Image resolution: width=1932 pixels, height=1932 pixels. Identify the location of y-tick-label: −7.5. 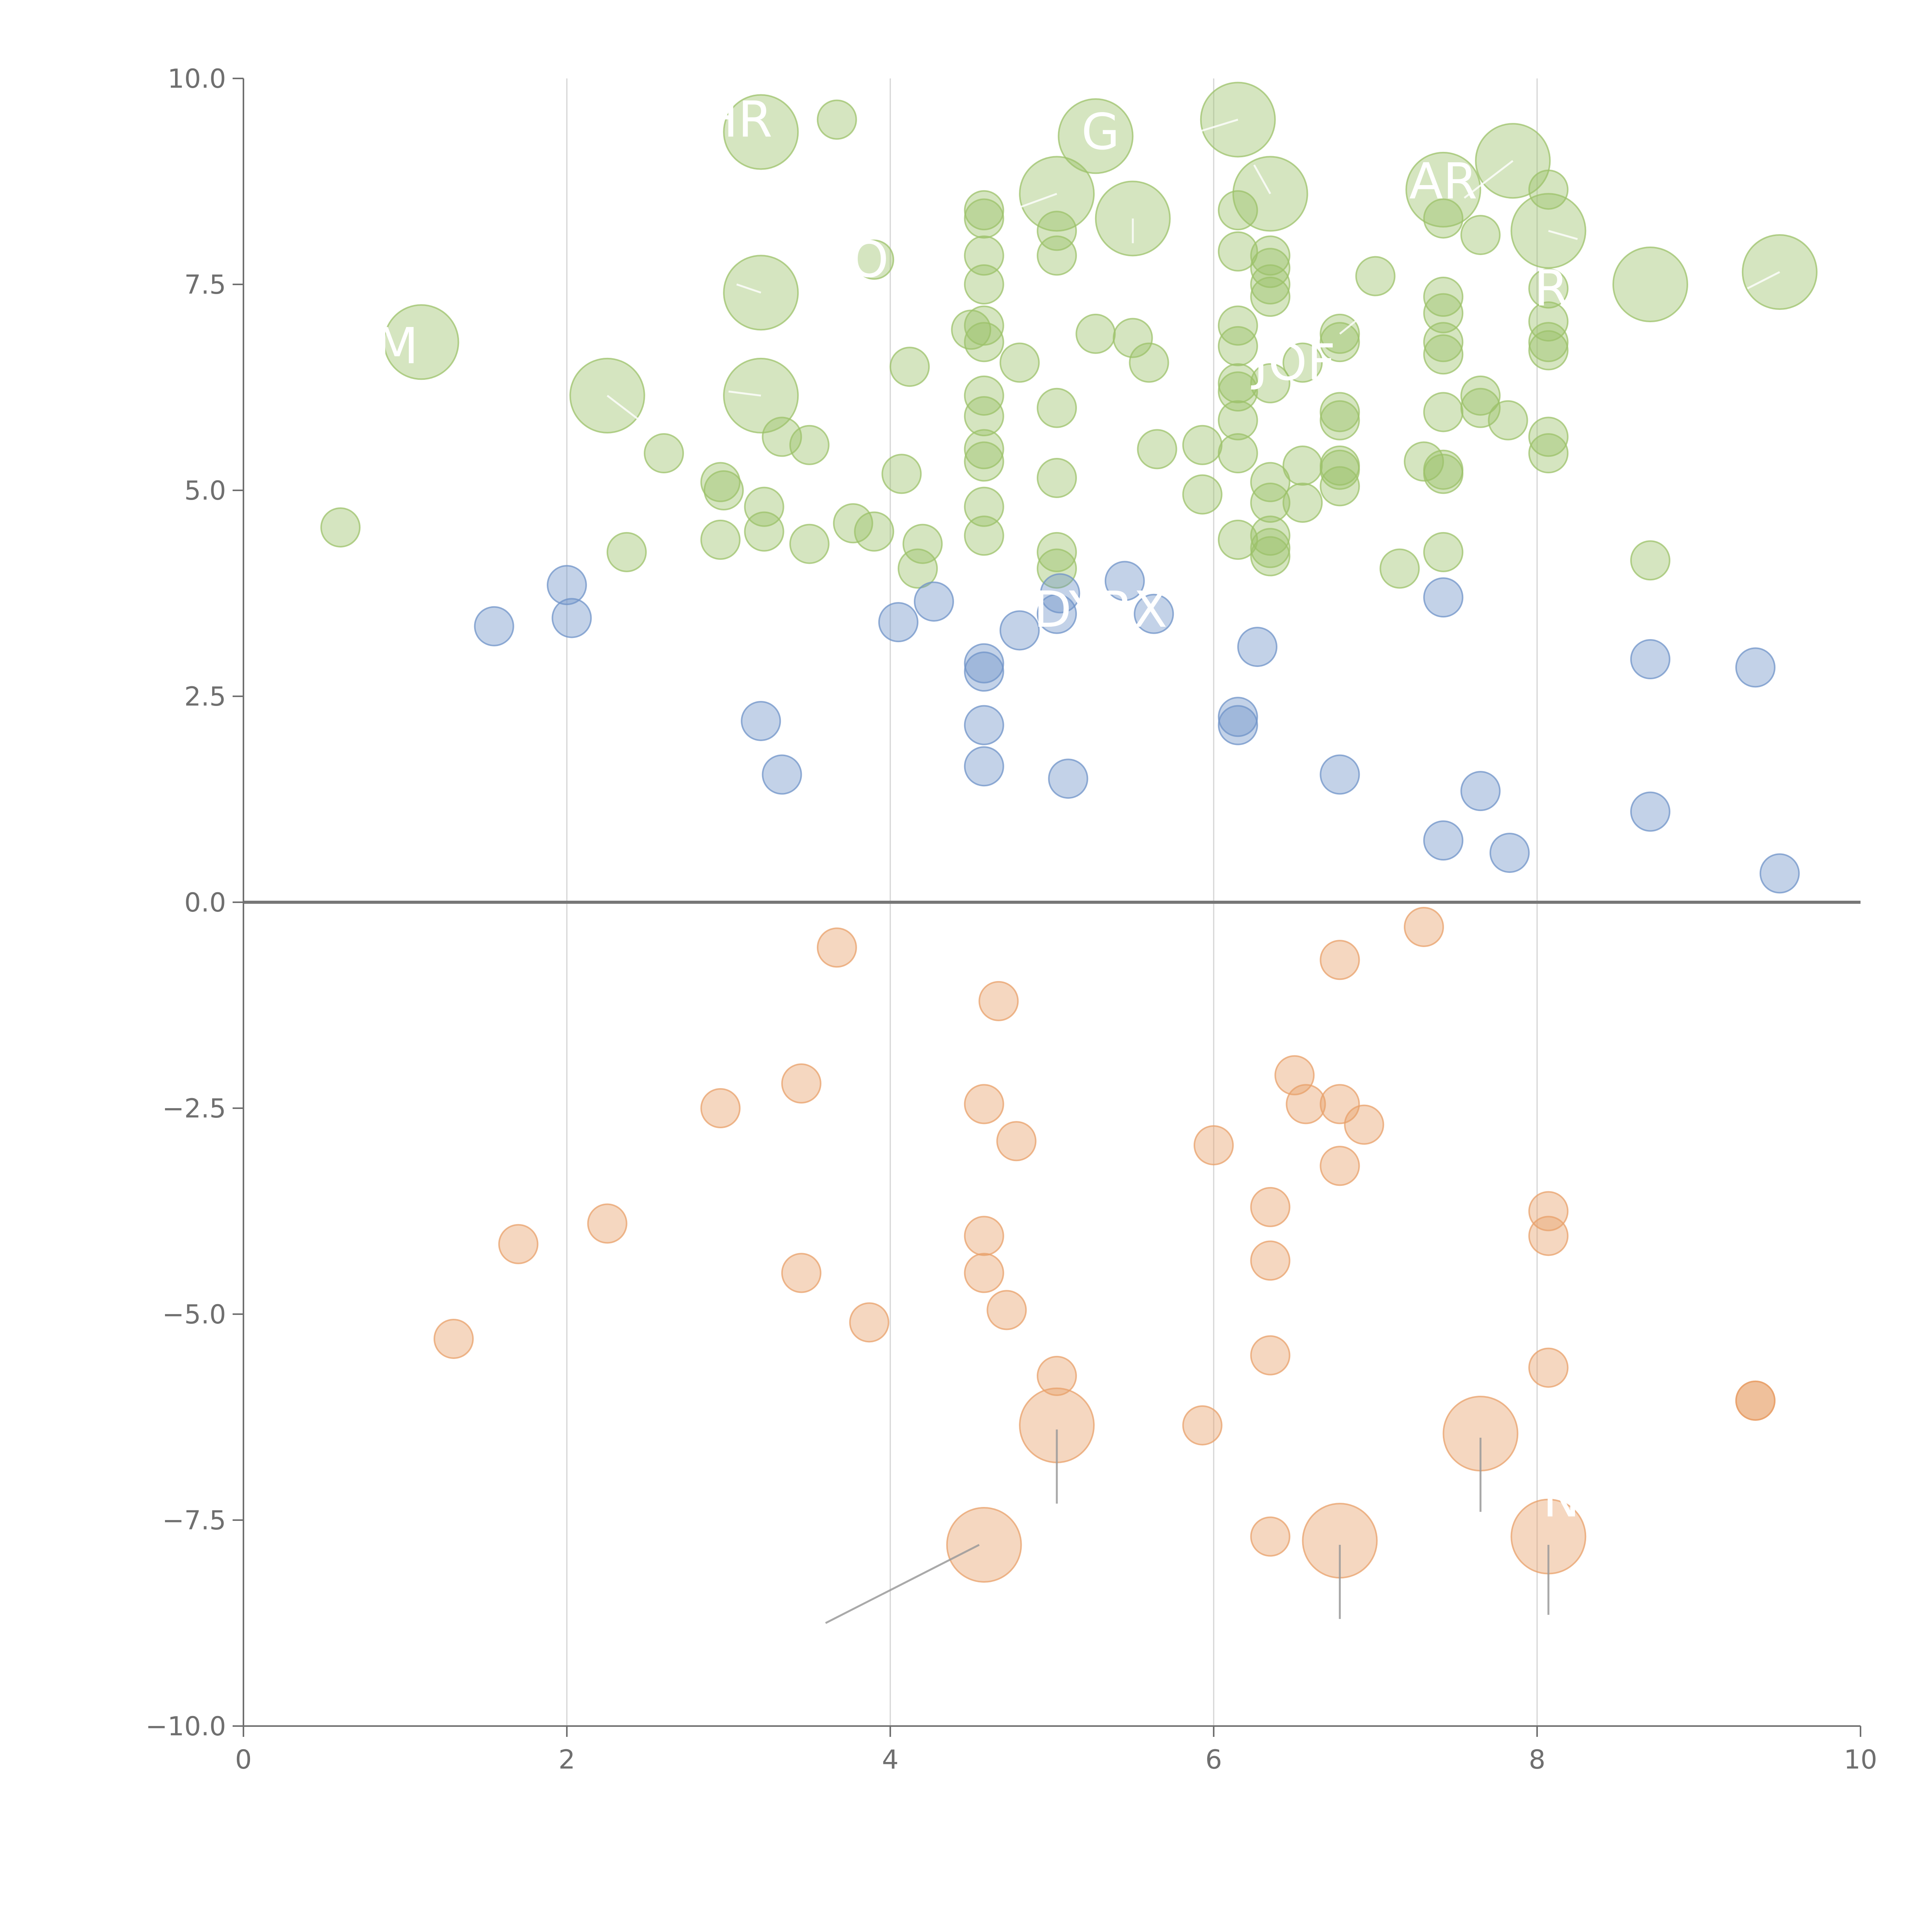
(194, 1520).